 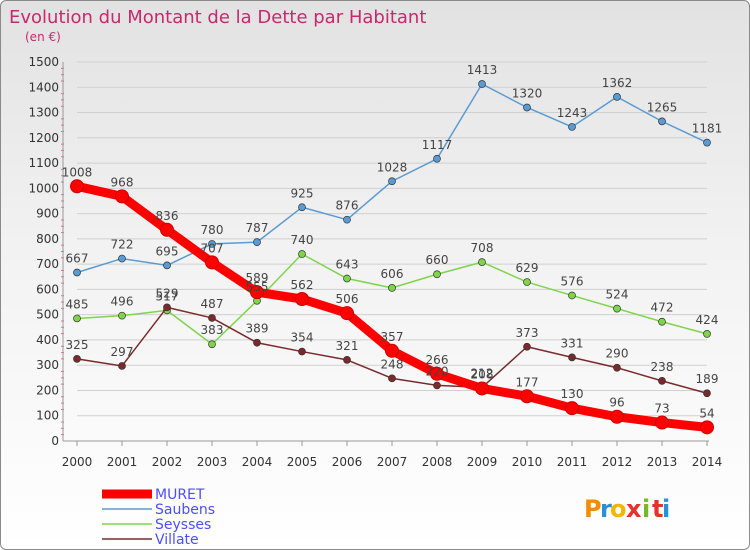 What do you see at coordinates (77, 345) in the screenshot?
I see `data-label: 325` at bounding box center [77, 345].